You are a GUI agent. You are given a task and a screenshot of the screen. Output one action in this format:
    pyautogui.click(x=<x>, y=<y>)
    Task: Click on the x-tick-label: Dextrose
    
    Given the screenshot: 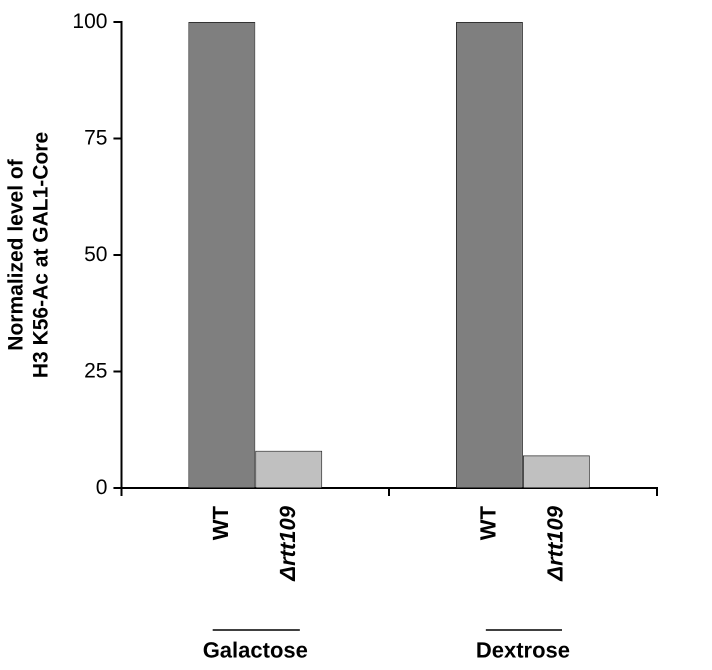 What is the action you would take?
    pyautogui.click(x=523, y=649)
    